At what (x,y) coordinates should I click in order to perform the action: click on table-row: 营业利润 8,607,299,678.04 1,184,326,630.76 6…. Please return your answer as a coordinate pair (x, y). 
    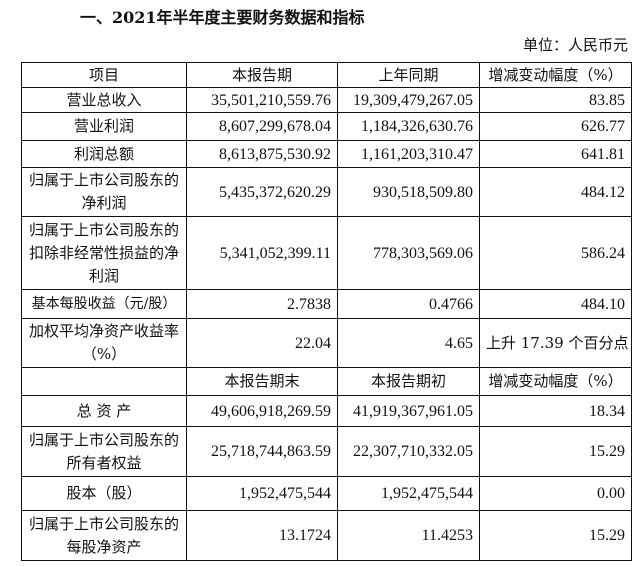
    Looking at the image, I should click on (326, 126).